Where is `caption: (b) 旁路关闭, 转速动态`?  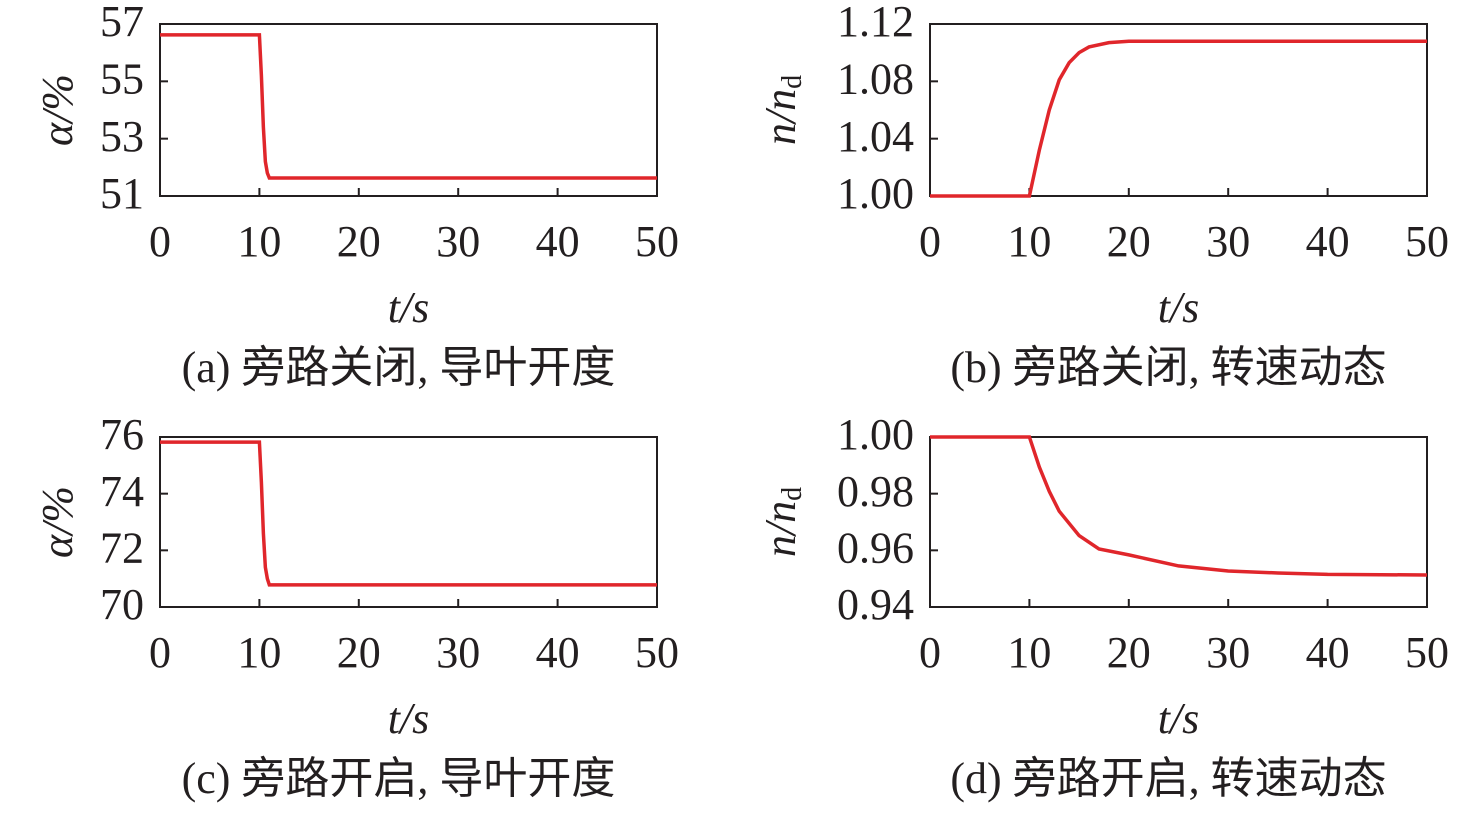
caption: (b) 旁路关闭, 转速动态 is located at coordinates (1168, 367).